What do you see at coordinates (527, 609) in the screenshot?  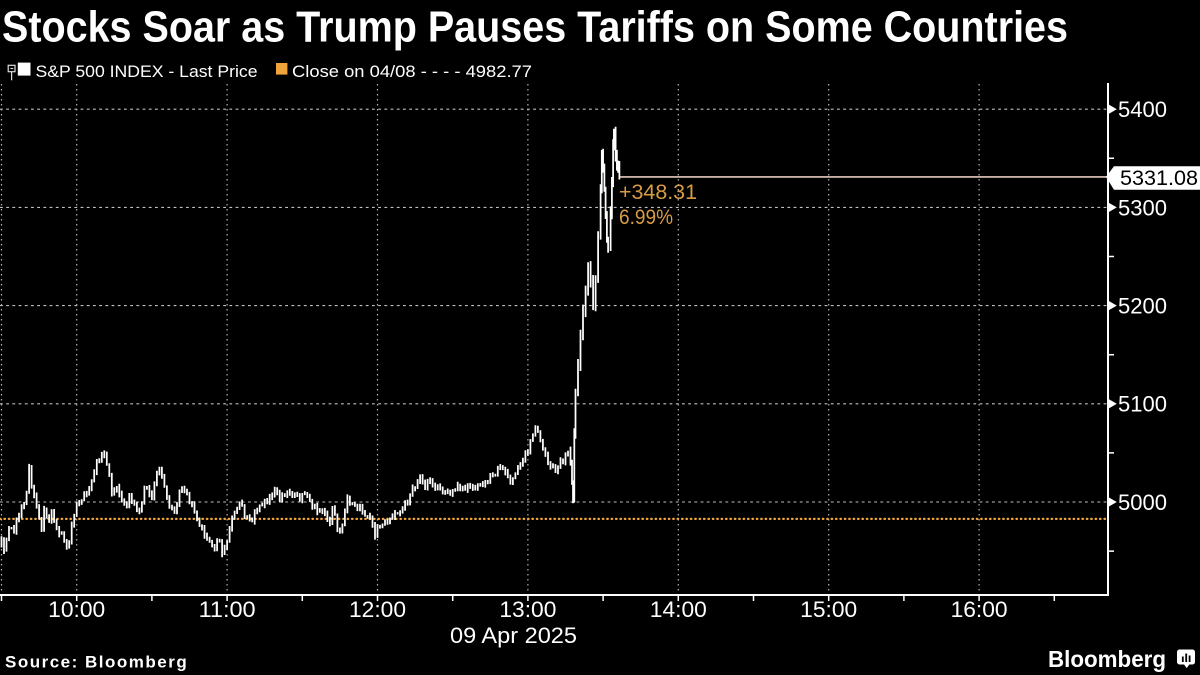 I see `svg-text: 13:00` at bounding box center [527, 609].